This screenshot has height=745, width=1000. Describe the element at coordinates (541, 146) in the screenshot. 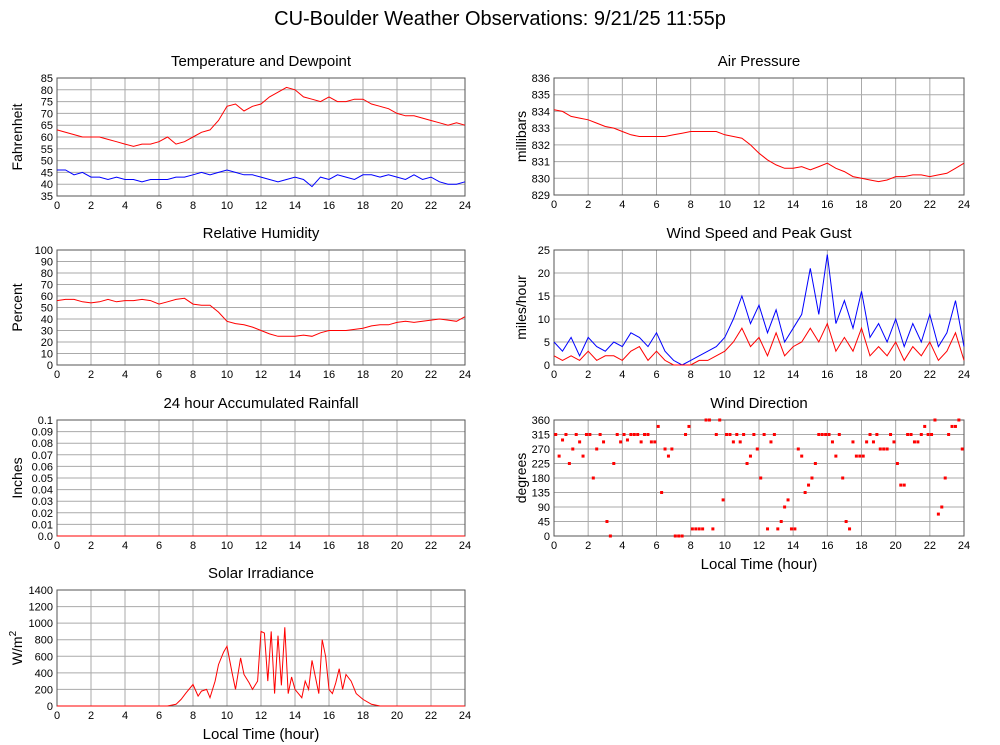

I see `y-tick-label: 832` at that location.